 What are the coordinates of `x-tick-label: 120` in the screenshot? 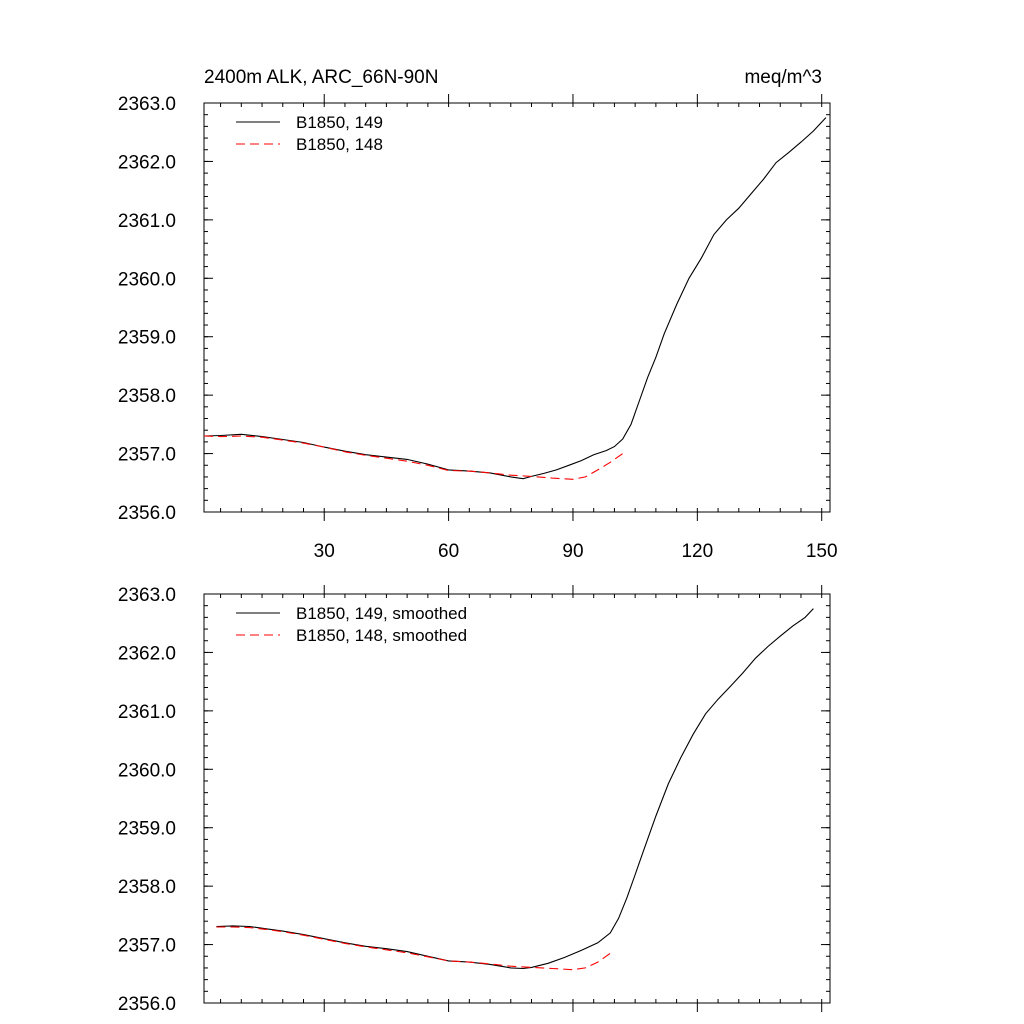 It's located at (697, 551).